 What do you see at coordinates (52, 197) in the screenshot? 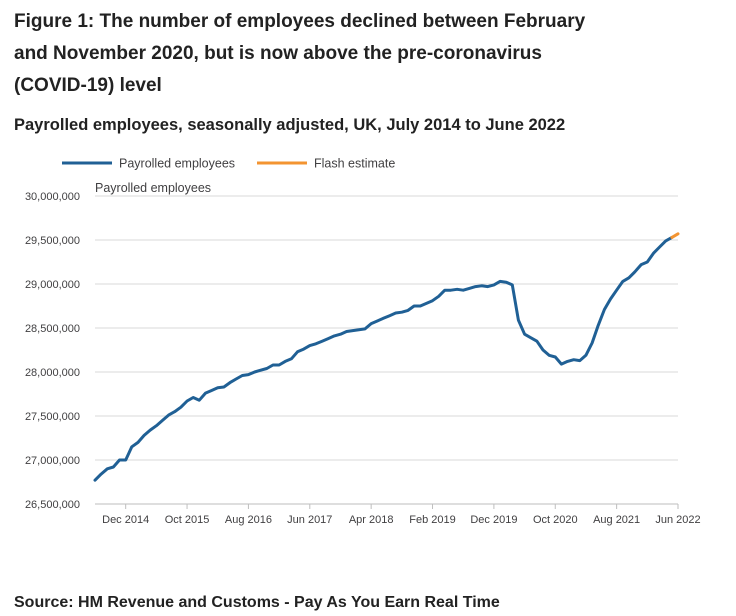
I see `y-tick-label: 30,000,000` at bounding box center [52, 197].